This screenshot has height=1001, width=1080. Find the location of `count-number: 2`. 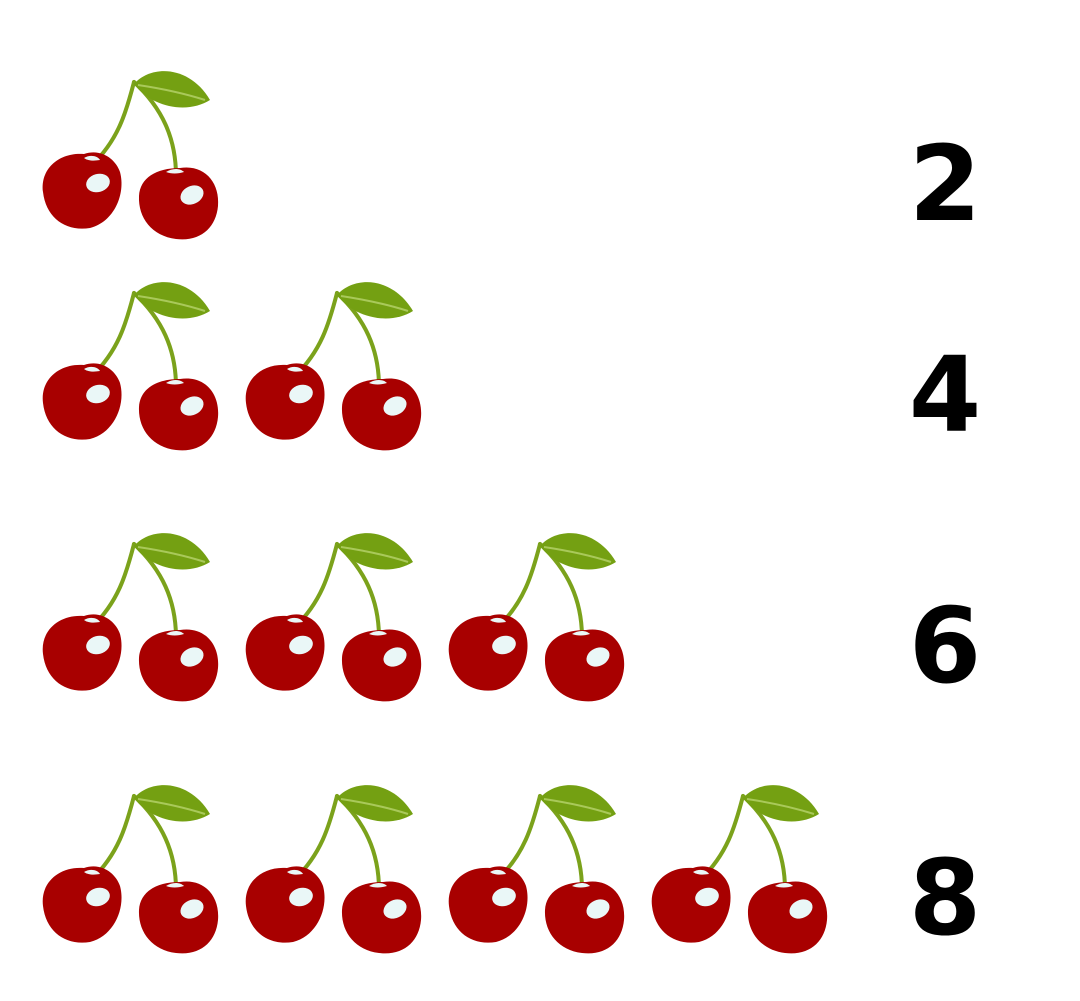

count-number: 2 is located at coordinates (945, 184).